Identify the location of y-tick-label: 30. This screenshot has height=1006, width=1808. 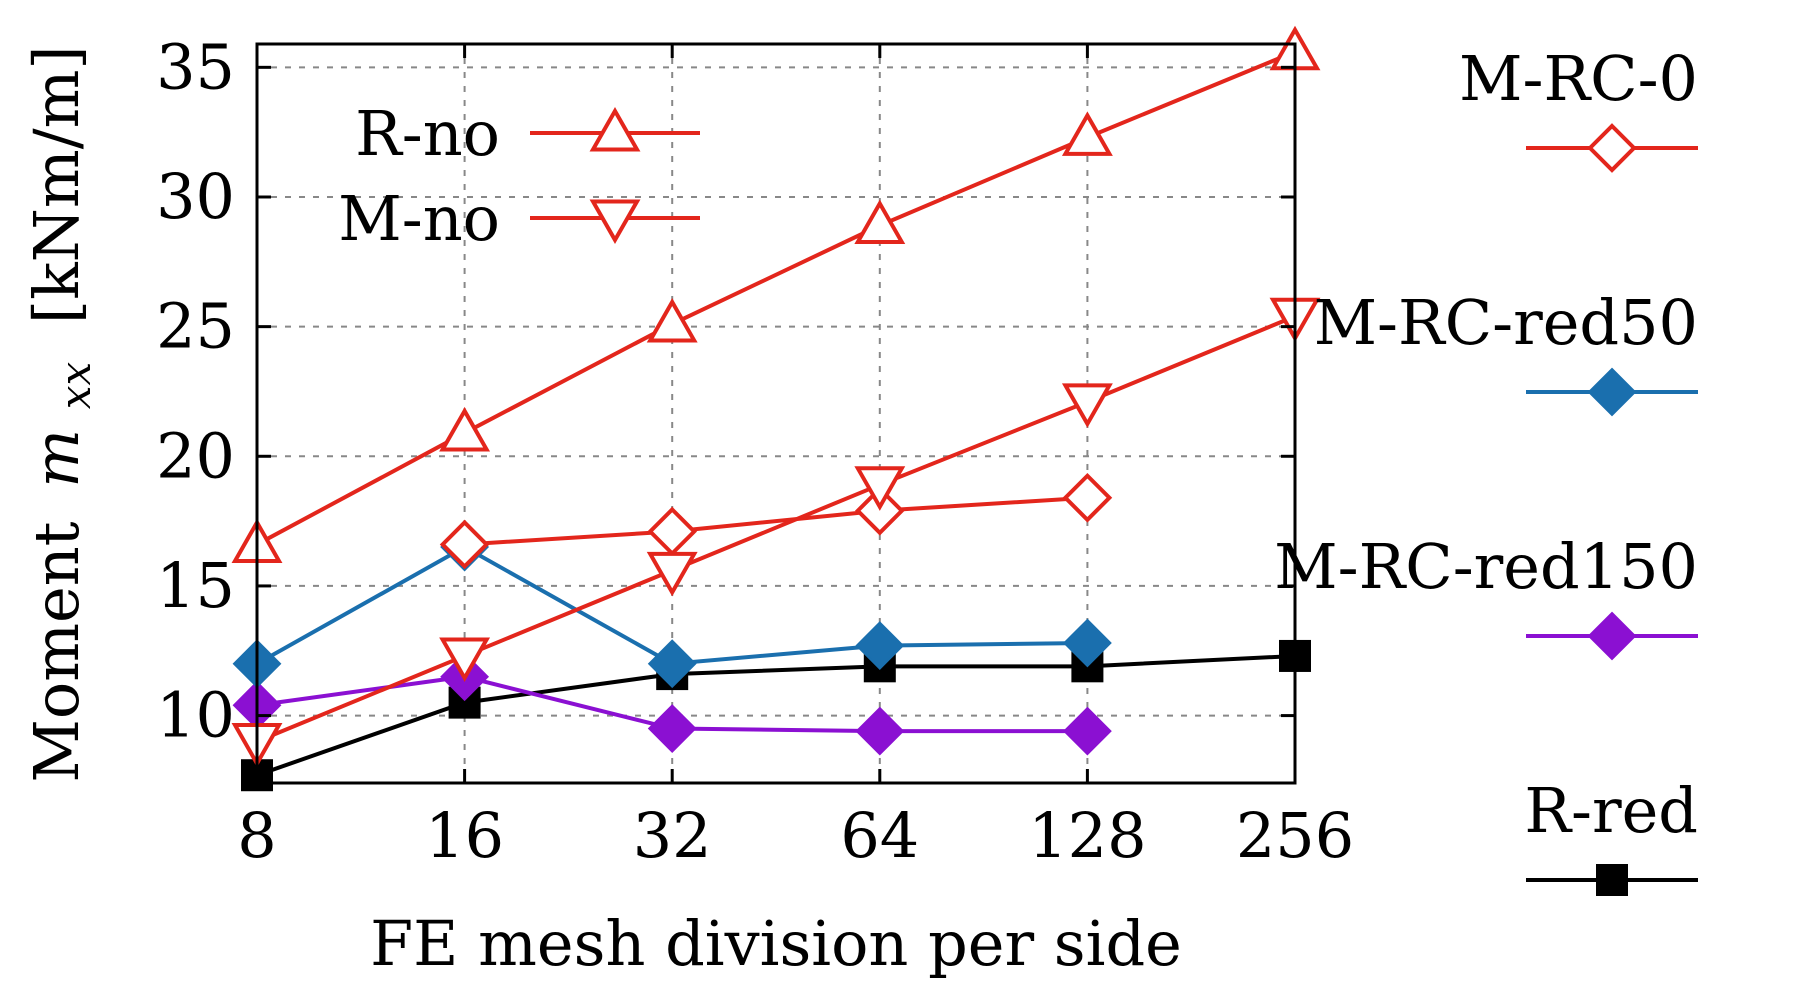
(195, 196).